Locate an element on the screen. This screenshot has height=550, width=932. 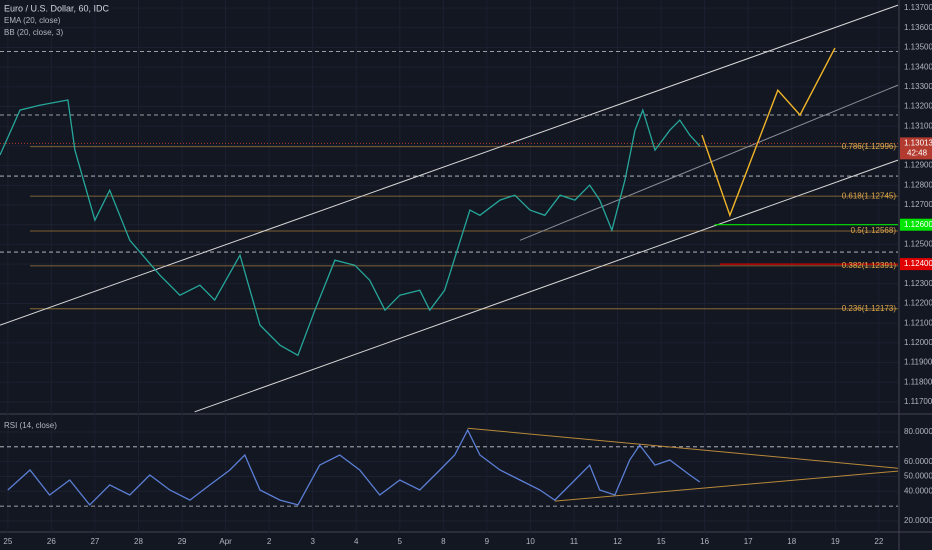
y-tick-label: 20.0000 is located at coordinates (918, 520).